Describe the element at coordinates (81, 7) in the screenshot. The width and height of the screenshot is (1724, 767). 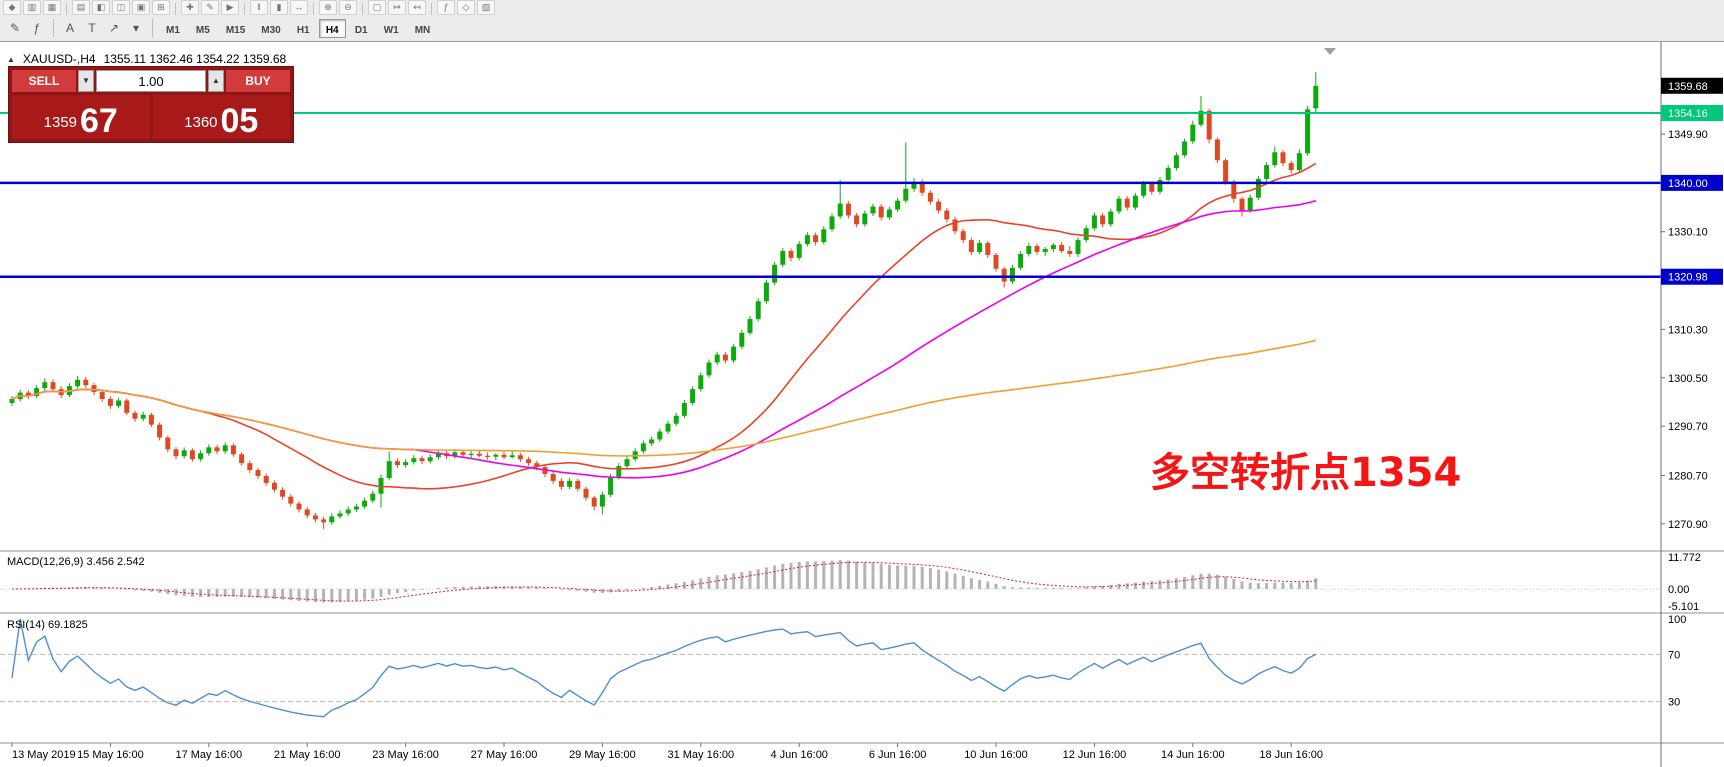
I see `market-watch-icon: ▤` at that location.